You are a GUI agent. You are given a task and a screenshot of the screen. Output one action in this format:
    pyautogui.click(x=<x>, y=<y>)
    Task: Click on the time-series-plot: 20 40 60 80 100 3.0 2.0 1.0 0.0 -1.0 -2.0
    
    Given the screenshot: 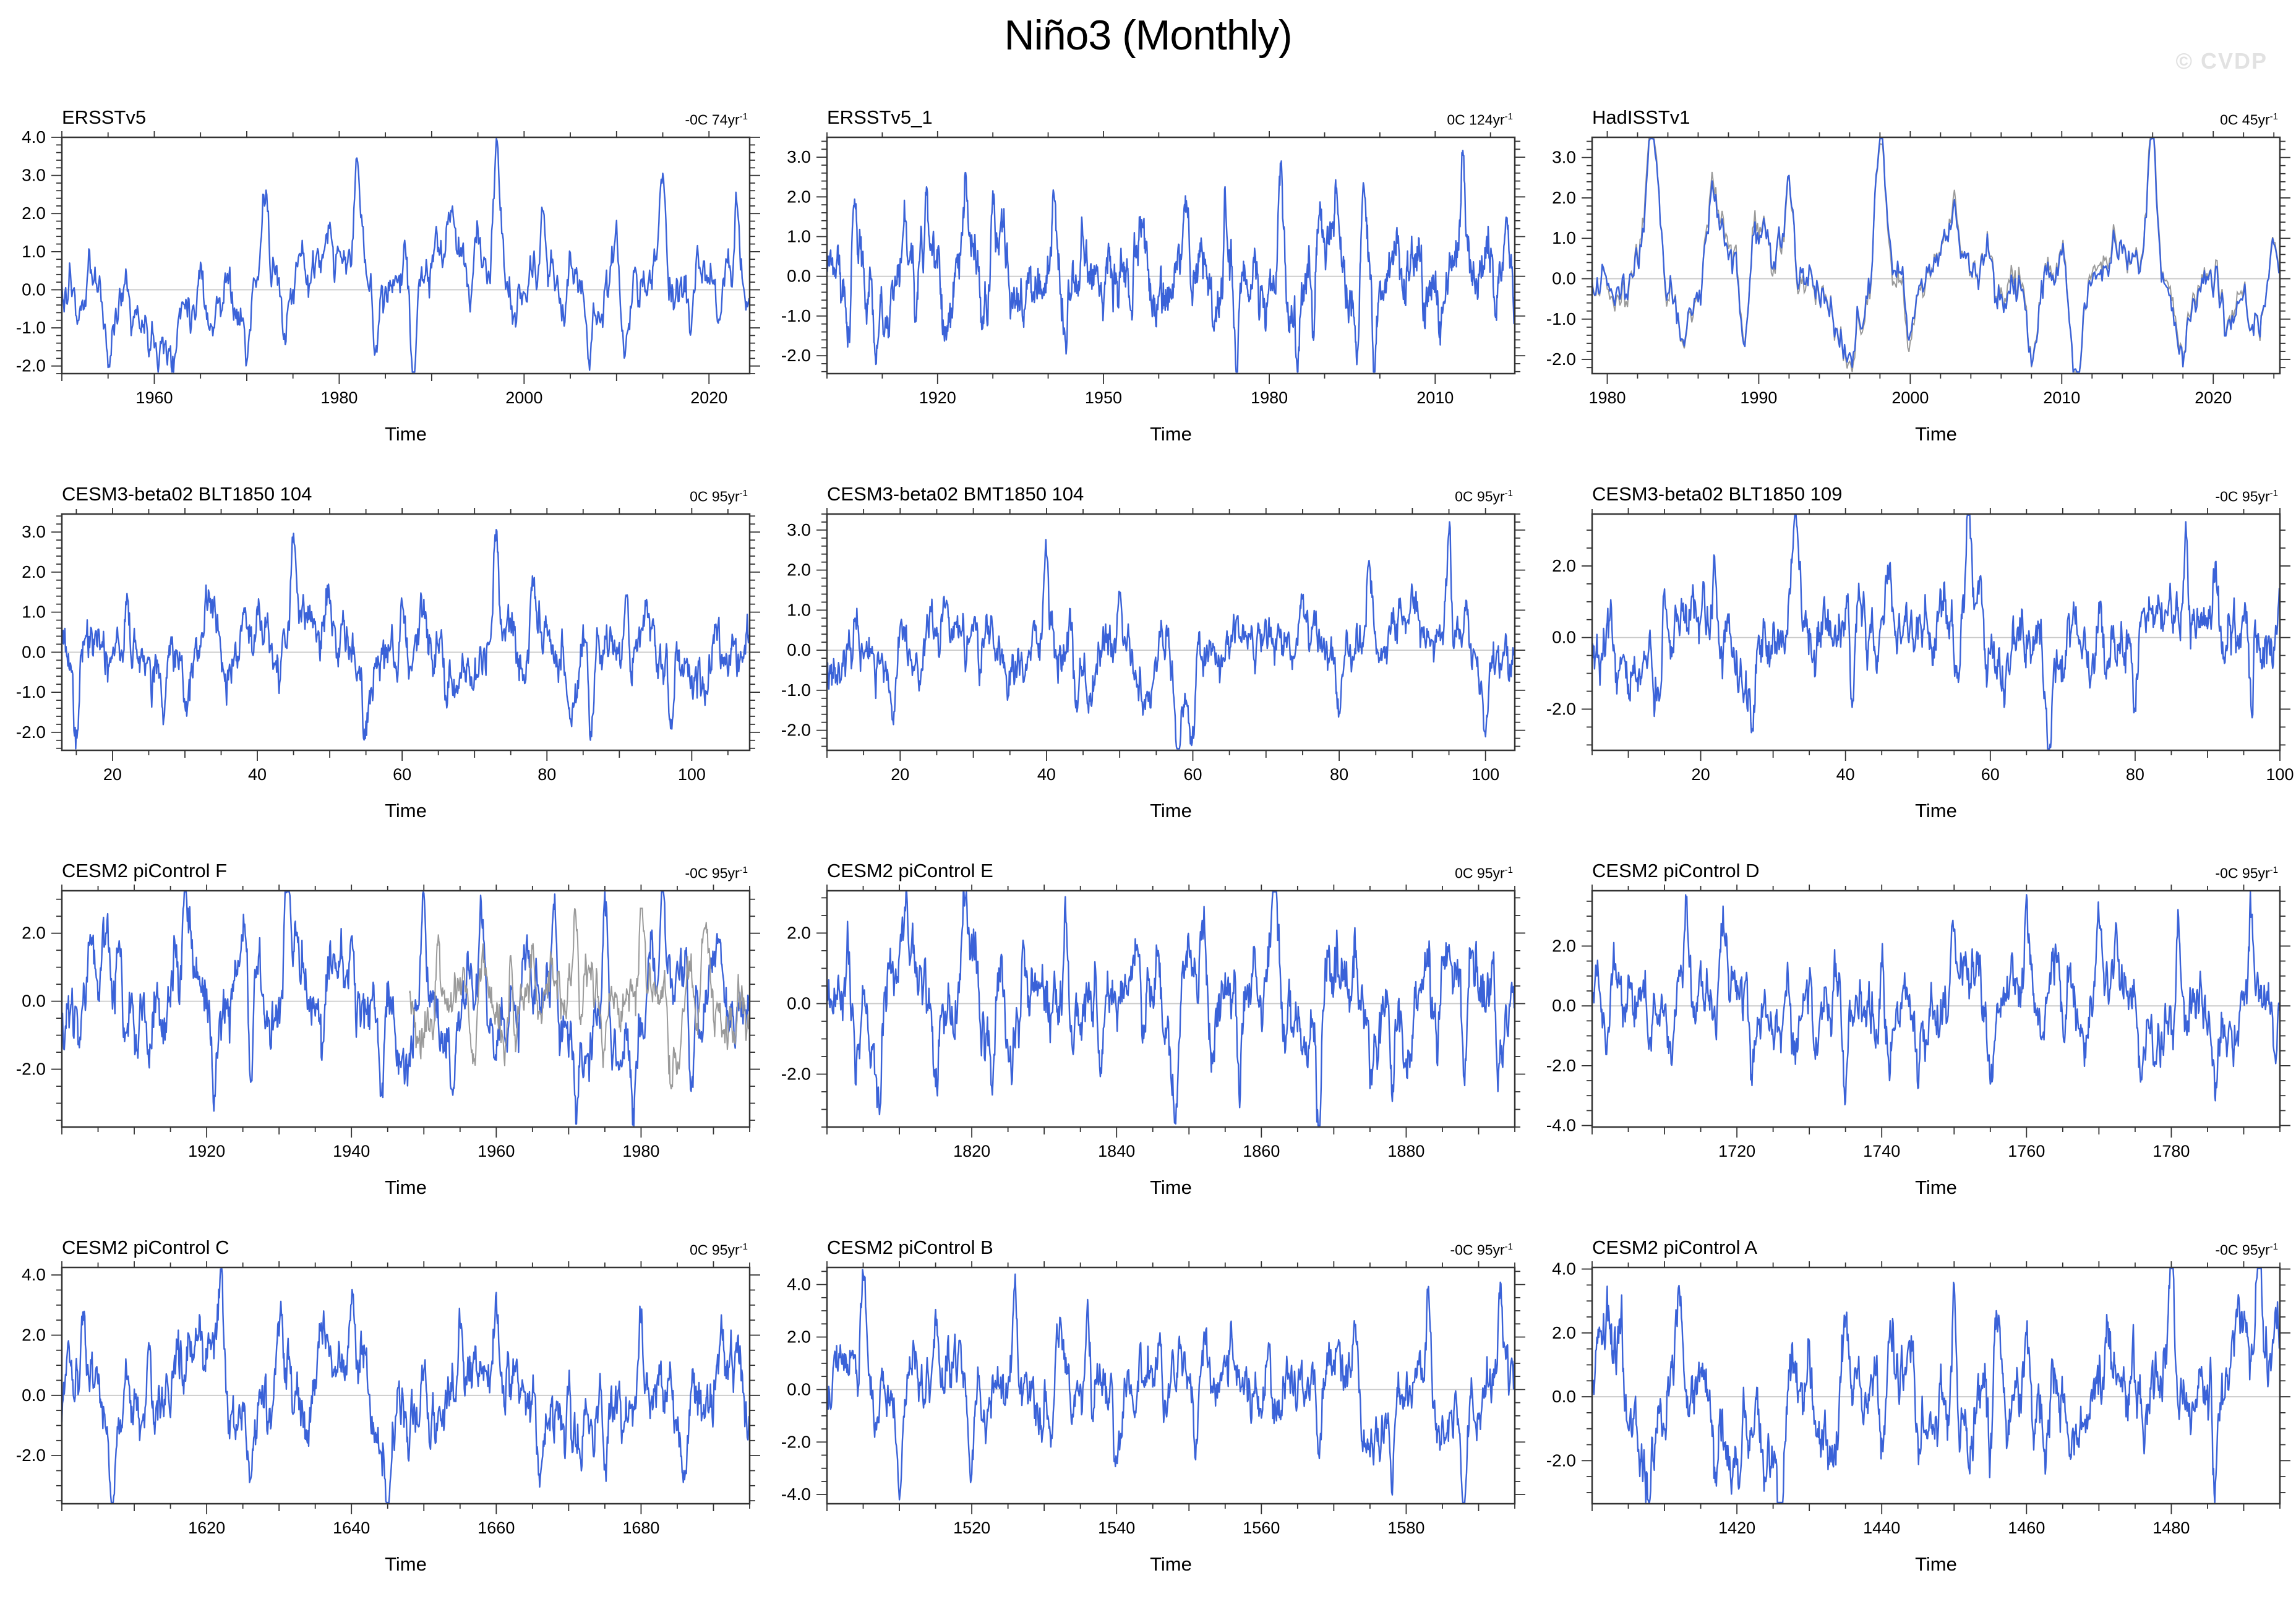 What is the action you would take?
    pyautogui.click(x=388, y=646)
    